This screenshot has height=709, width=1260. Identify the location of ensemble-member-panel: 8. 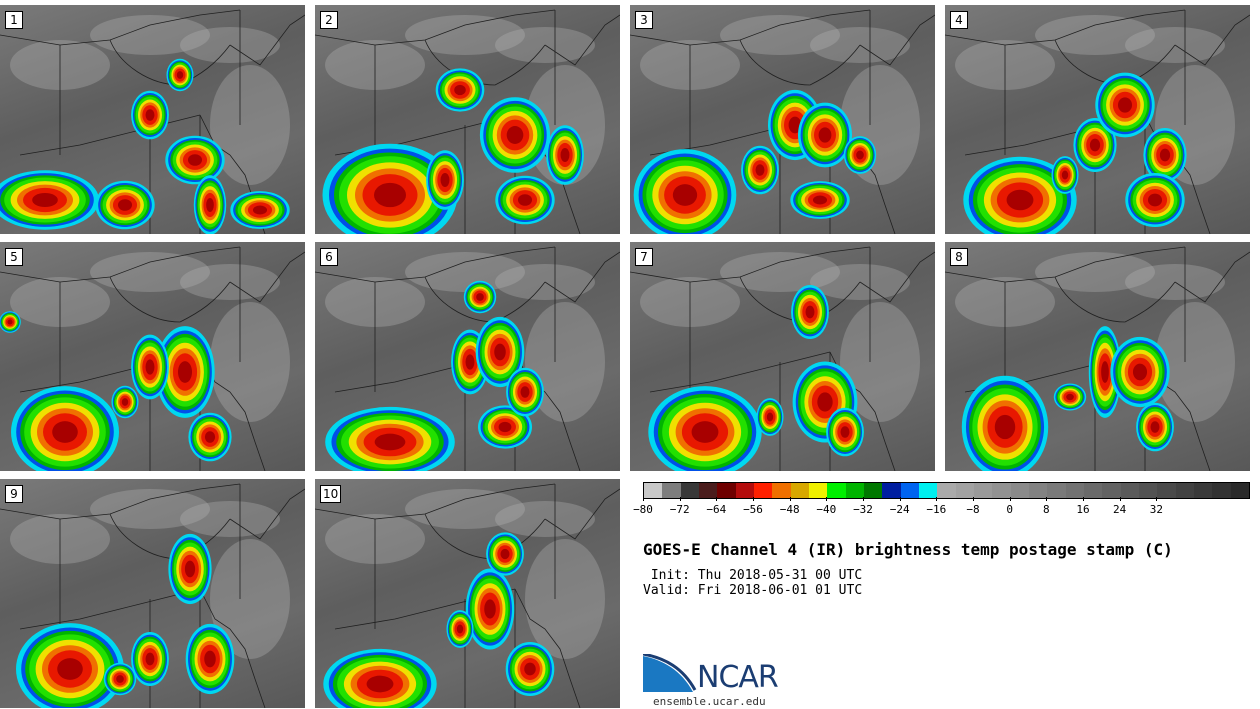
(1097, 356).